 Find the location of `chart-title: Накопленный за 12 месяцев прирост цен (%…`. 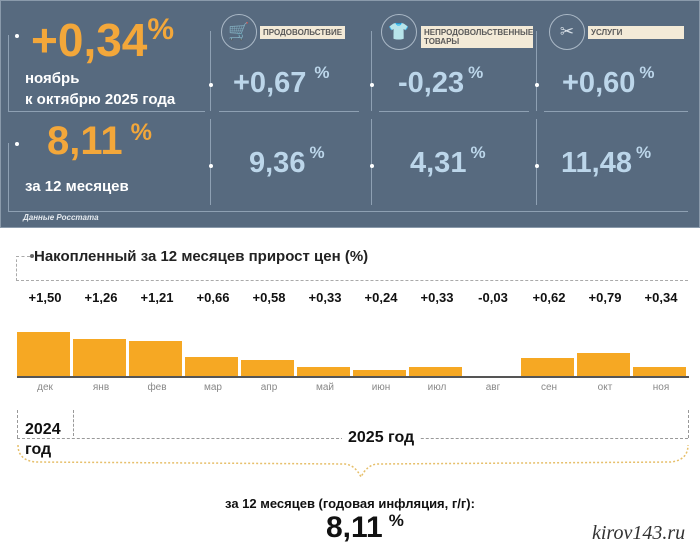

chart-title: Накопленный за 12 месяцев прирост цен (%… is located at coordinates (201, 256).